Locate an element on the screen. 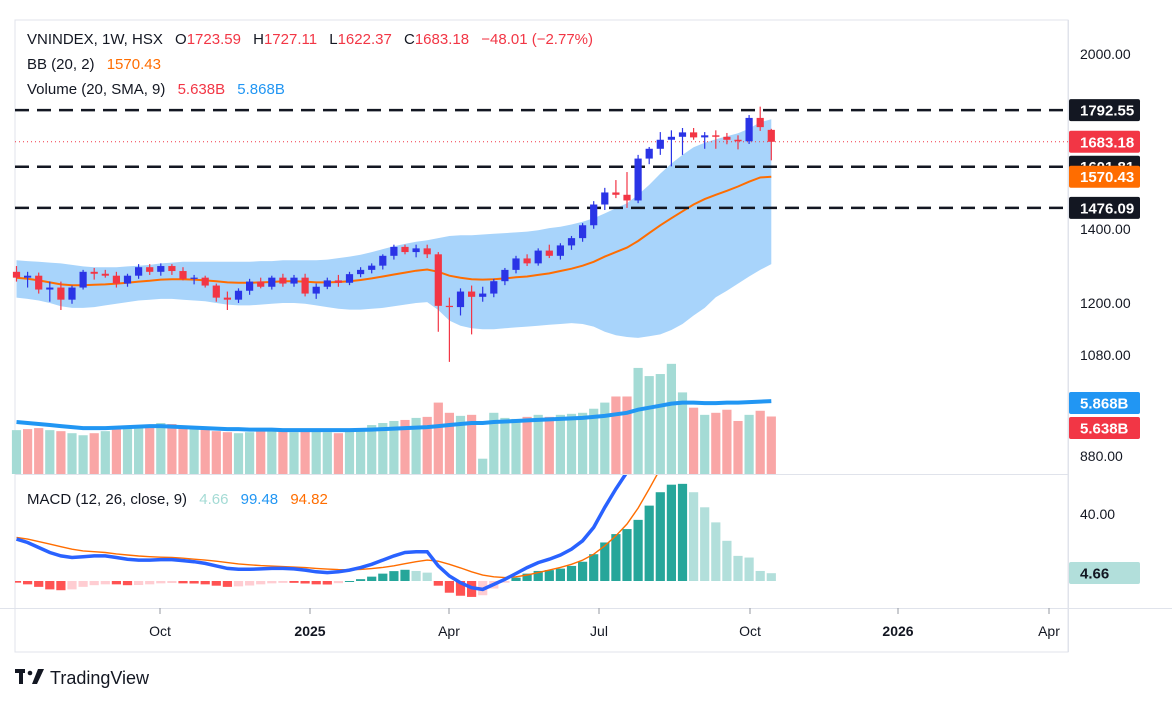  price-tag-label: 5.638B is located at coordinates (1104, 429).